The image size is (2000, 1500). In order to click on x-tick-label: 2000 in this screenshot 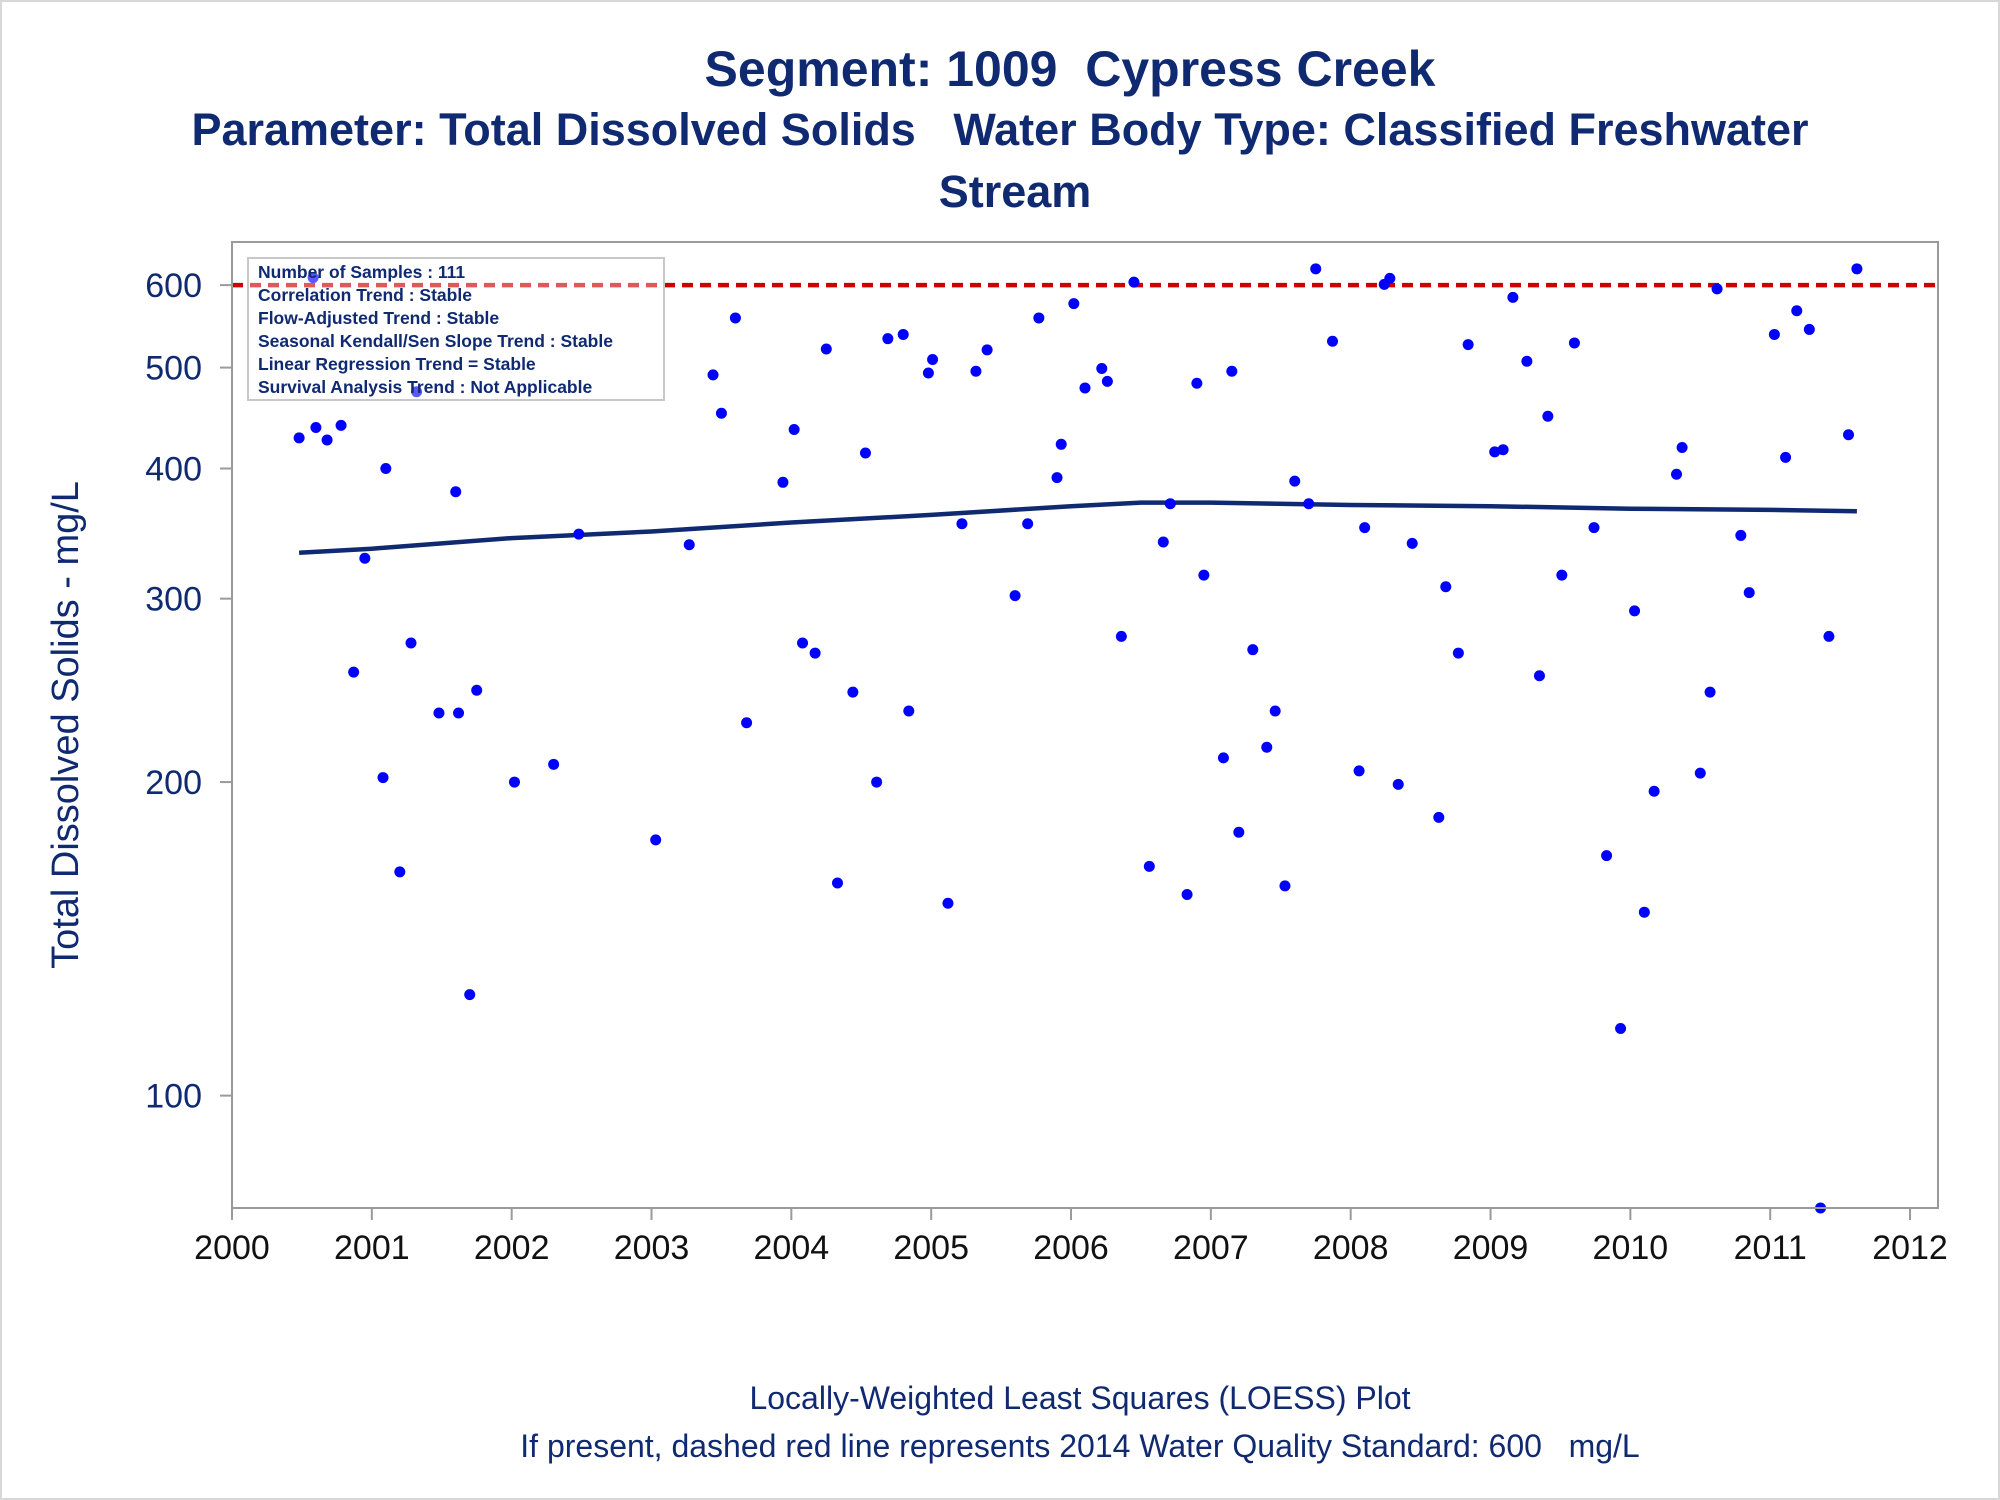, I will do `click(232, 1248)`.